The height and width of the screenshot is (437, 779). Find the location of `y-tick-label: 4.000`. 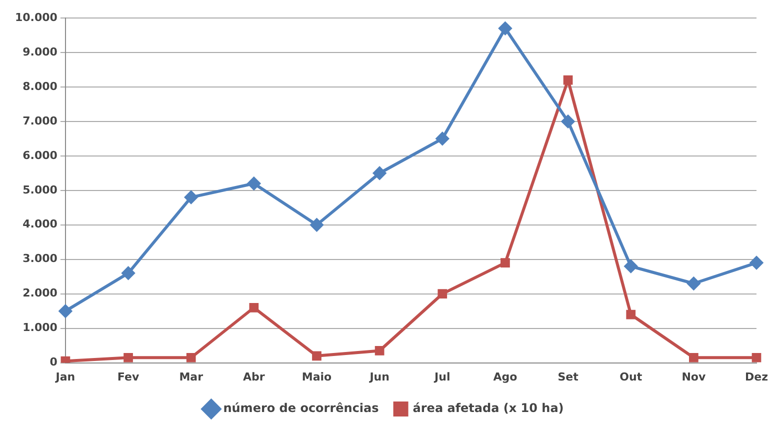

y-tick-label: 4.000 is located at coordinates (40, 224).